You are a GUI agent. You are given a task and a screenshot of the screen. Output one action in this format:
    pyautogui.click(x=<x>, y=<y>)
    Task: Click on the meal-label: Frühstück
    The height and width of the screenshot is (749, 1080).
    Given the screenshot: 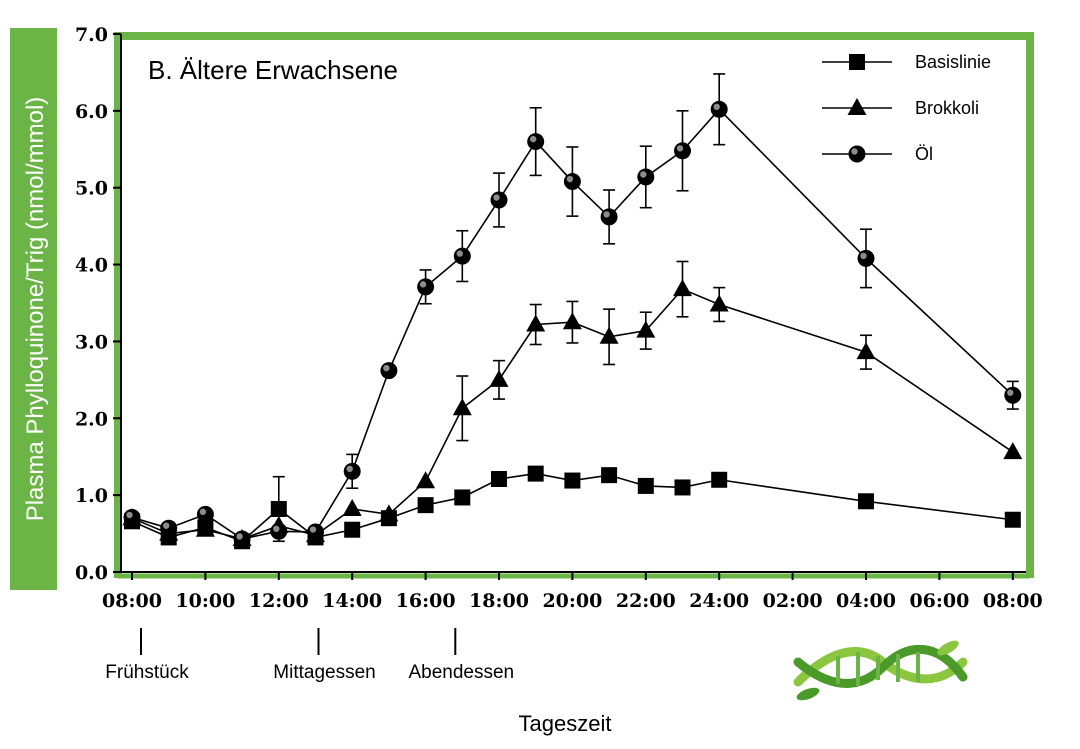 What is the action you would take?
    pyautogui.click(x=147, y=672)
    